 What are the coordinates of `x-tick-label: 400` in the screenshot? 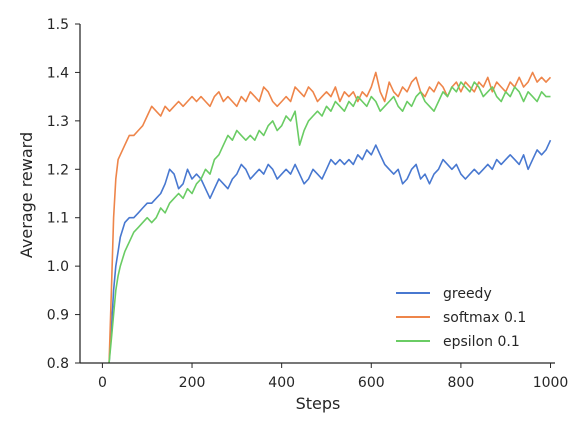 It's located at (281, 383).